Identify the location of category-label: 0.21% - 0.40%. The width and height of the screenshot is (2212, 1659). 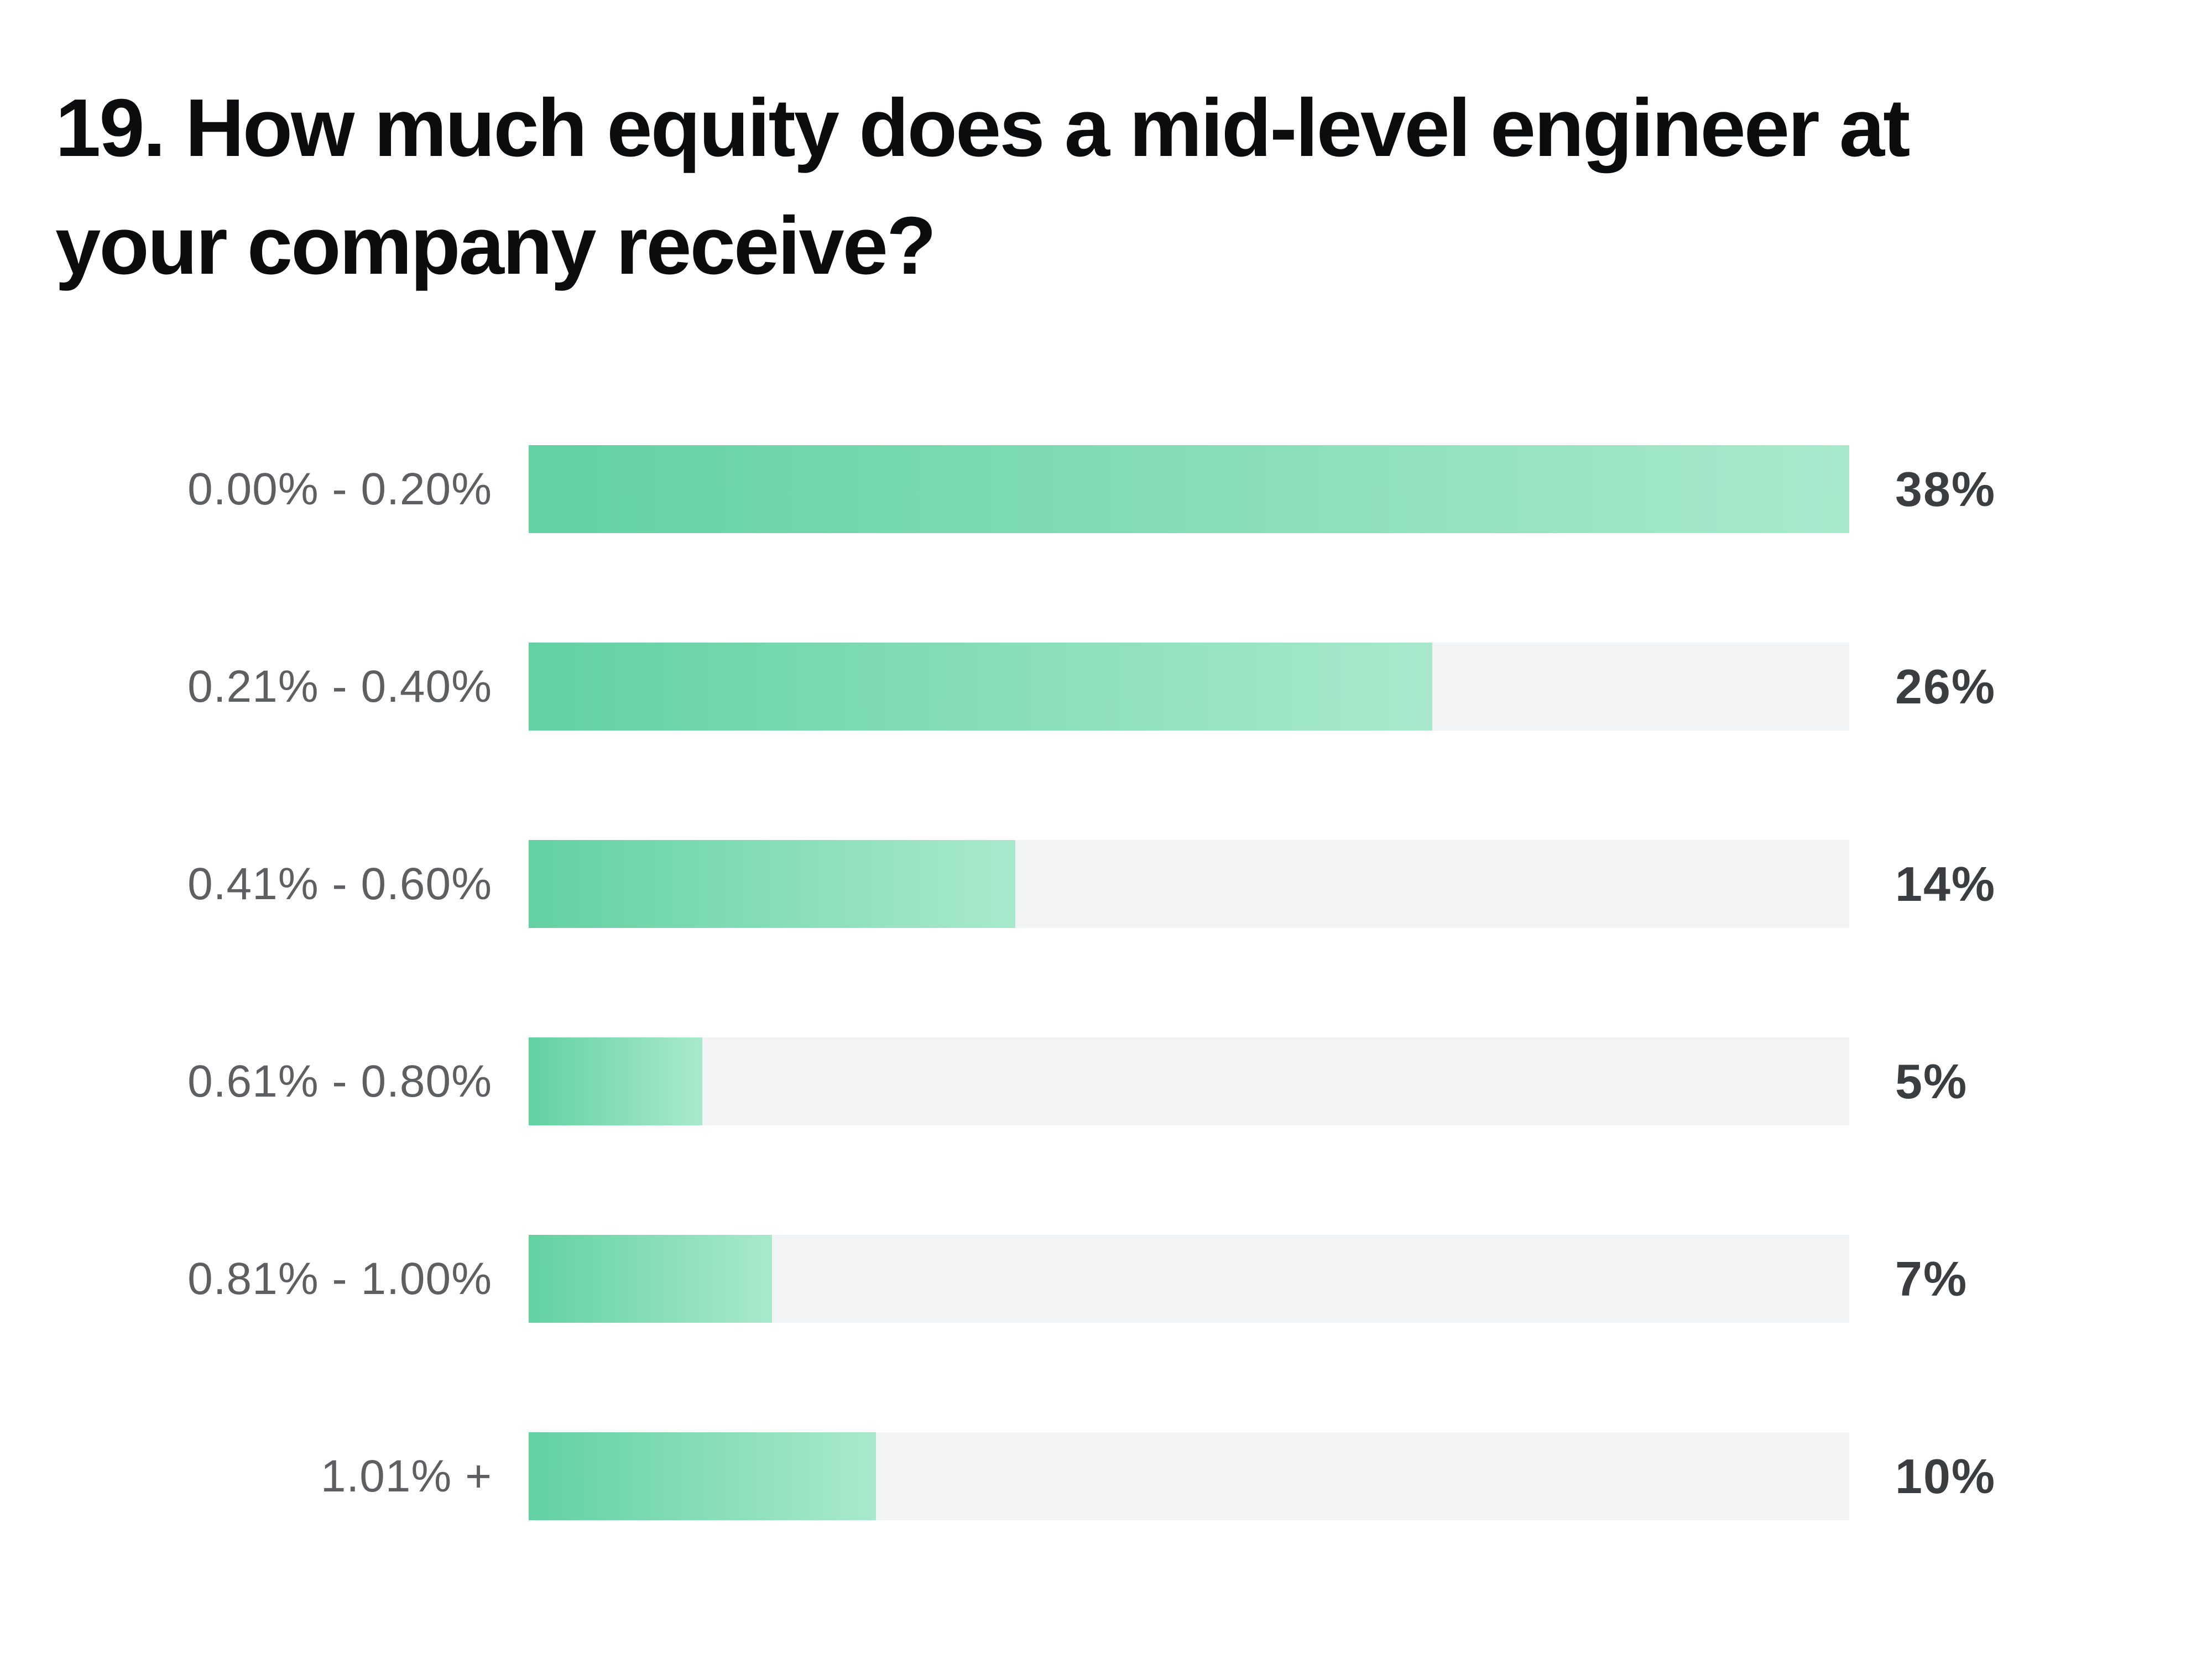
(340, 686).